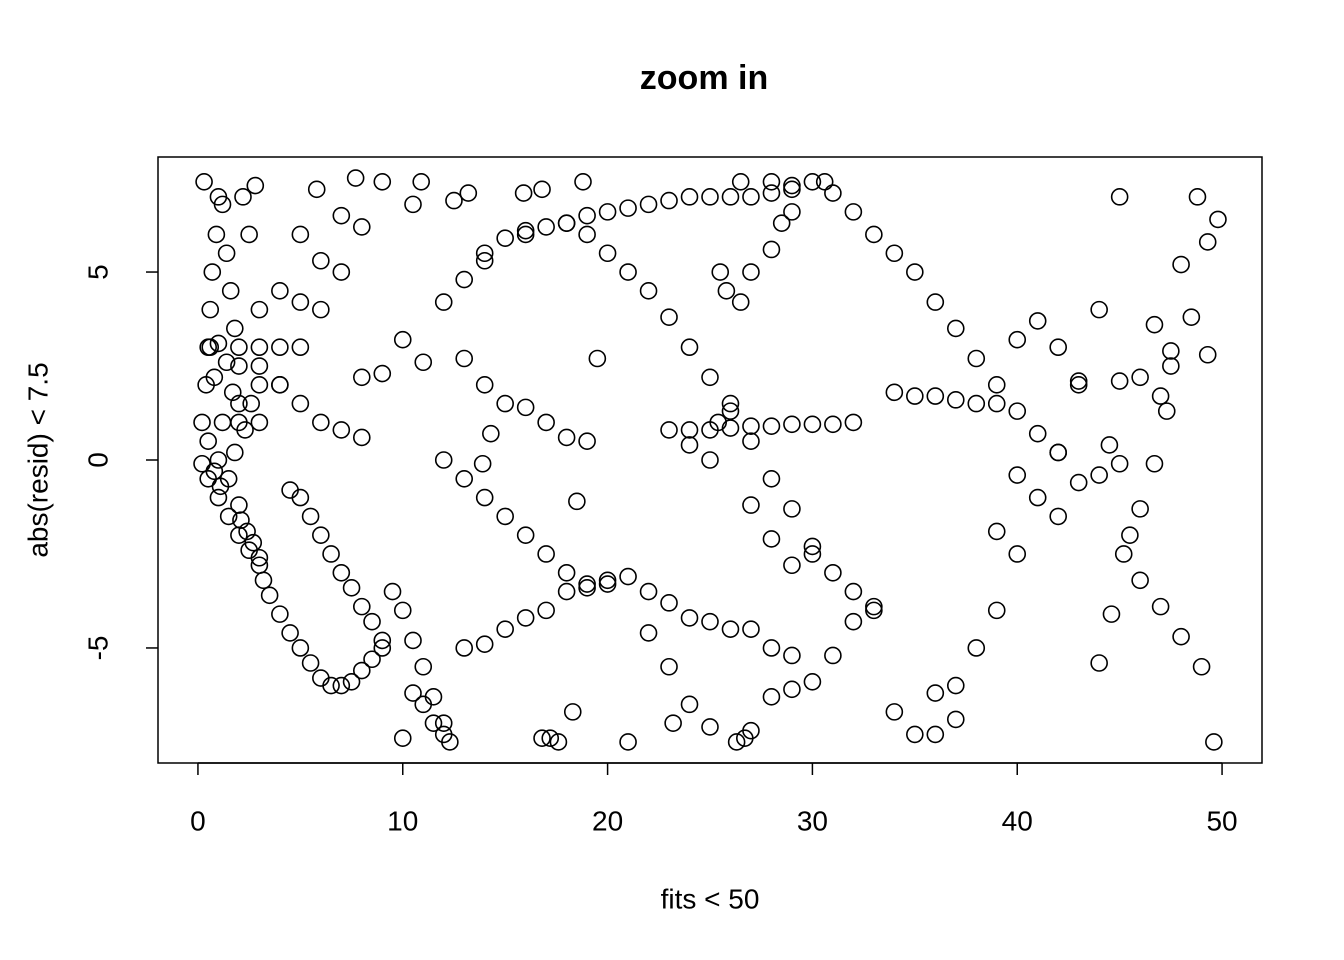 The width and height of the screenshot is (1344, 960). I want to click on x-tick-label: 0, so click(198, 820).